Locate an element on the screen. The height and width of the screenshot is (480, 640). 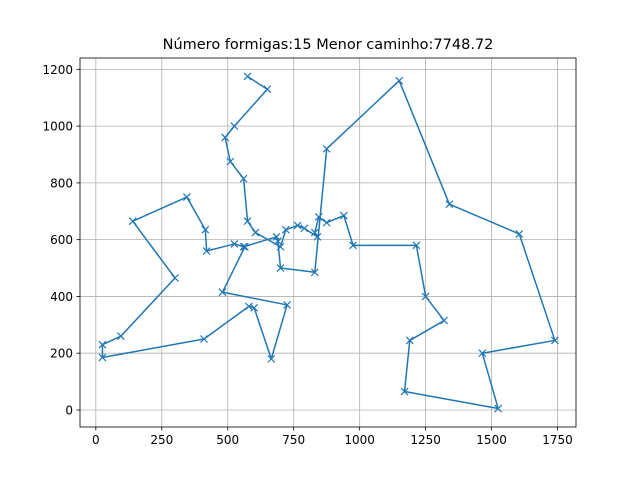
x-tick-label: 250 is located at coordinates (161, 440).